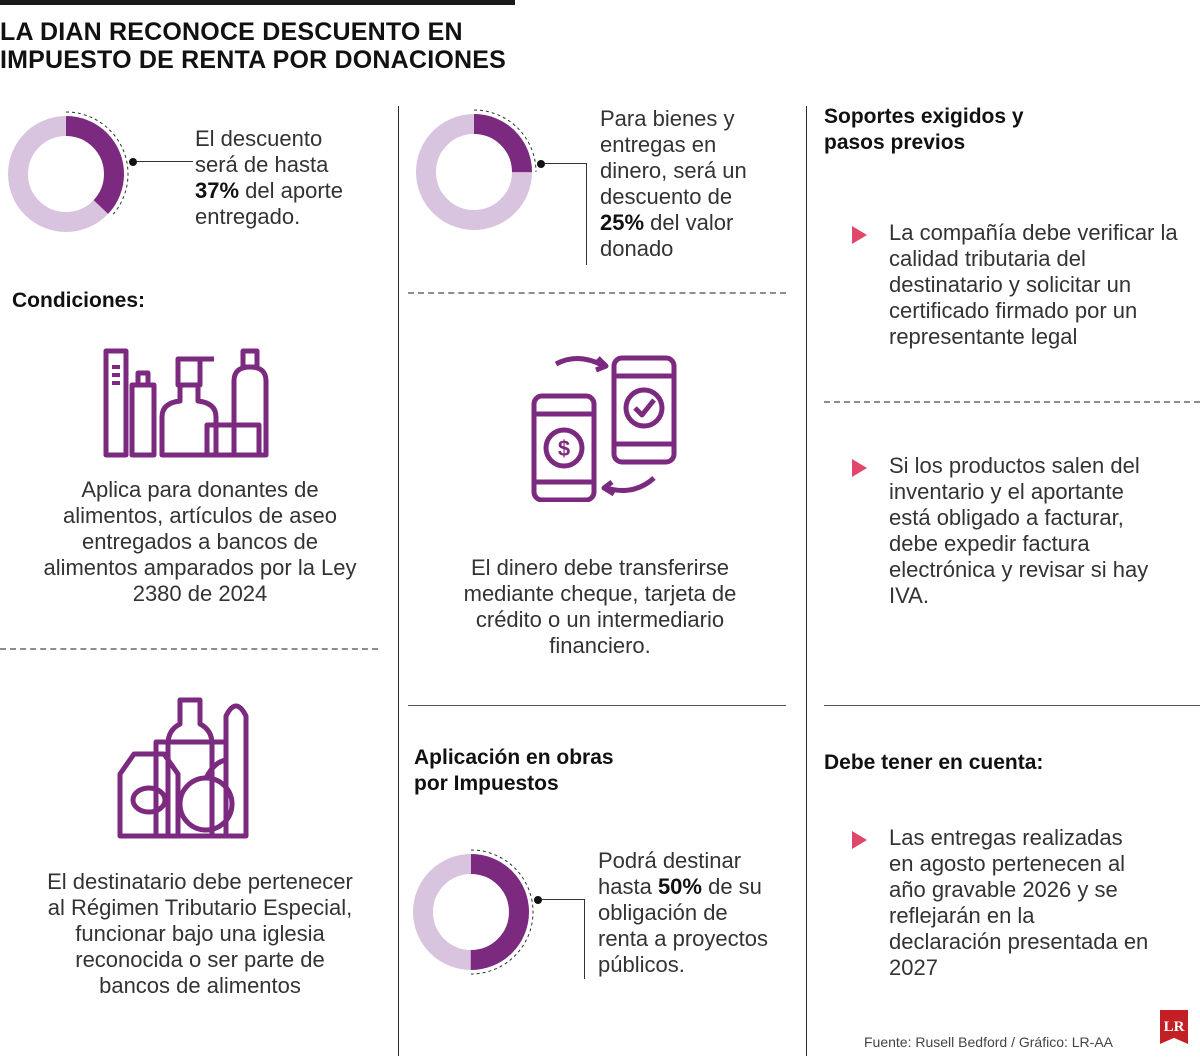 The height and width of the screenshot is (1060, 1200). I want to click on toiletries-icon, so click(186, 403).